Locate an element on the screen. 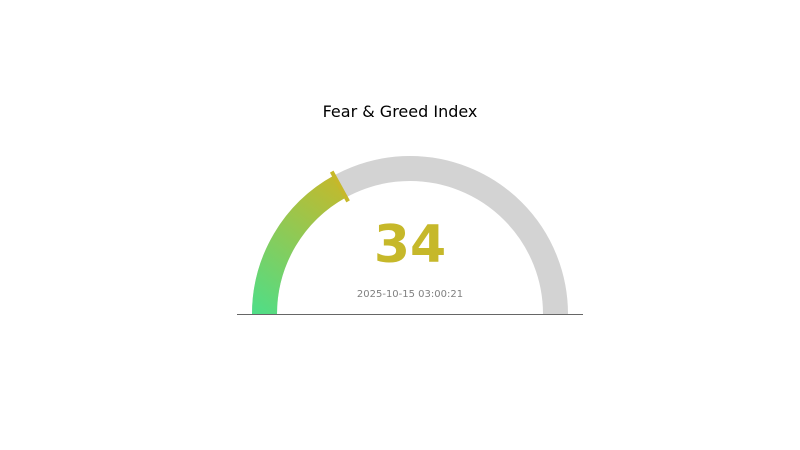  chart-title: Fear & Greed Index is located at coordinates (400, 111).